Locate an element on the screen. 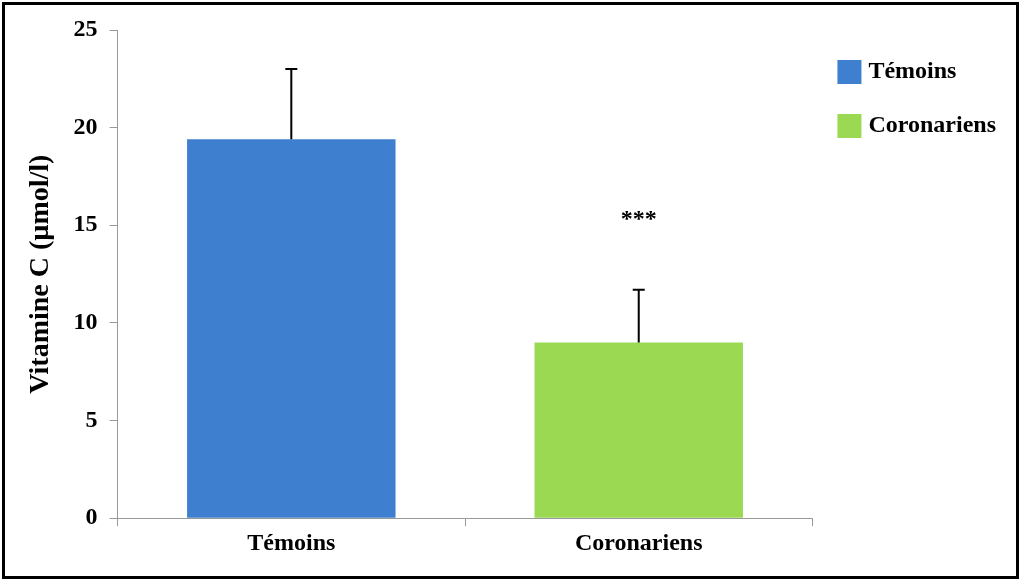 The height and width of the screenshot is (581, 1021). y-axis-title: Vitamine C (µmol/l) is located at coordinates (39, 274).